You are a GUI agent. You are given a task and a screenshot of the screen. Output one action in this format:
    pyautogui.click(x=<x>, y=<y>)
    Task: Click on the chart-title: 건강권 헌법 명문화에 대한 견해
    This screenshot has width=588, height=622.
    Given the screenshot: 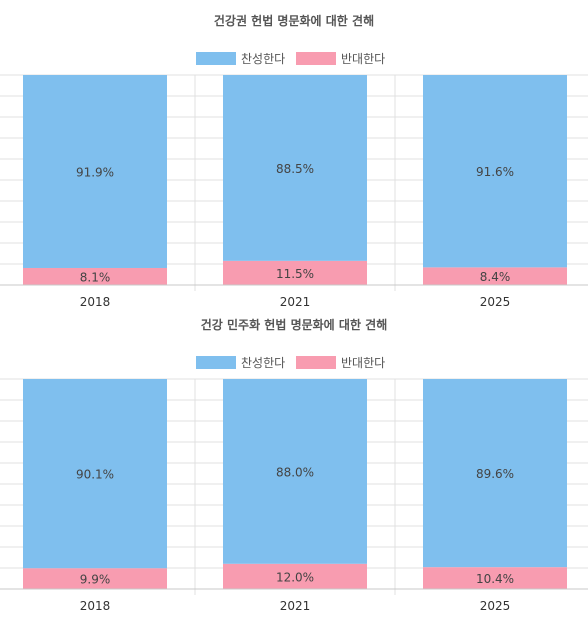 What is the action you would take?
    pyautogui.click(x=294, y=20)
    